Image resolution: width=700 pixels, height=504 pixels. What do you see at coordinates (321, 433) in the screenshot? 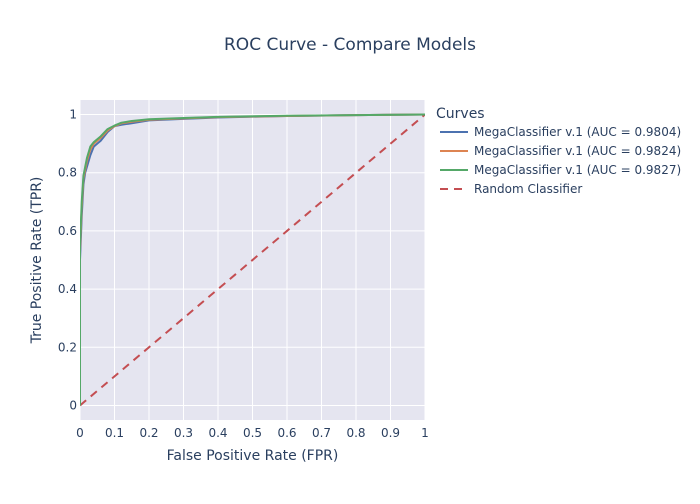
I see `x-tick-label: 0.7` at bounding box center [321, 433].